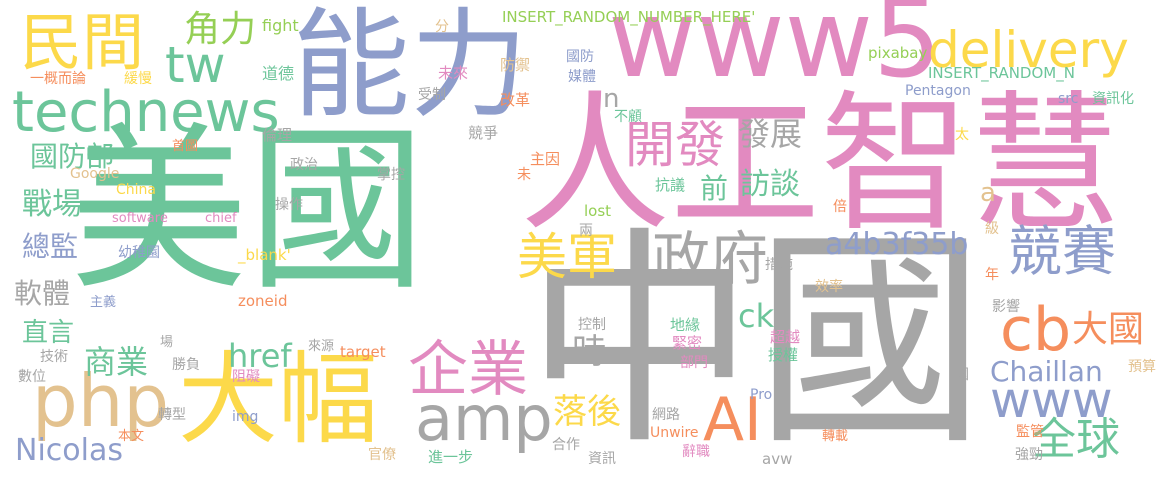 This screenshot has height=482, width=1175. What do you see at coordinates (483, 133) in the screenshot?
I see `word-jingzheng: 競爭` at bounding box center [483, 133].